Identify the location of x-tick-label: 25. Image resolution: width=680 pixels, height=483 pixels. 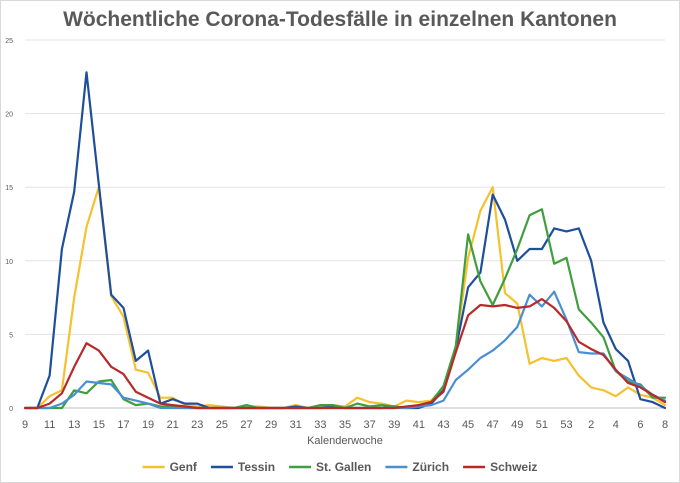
(222, 425).